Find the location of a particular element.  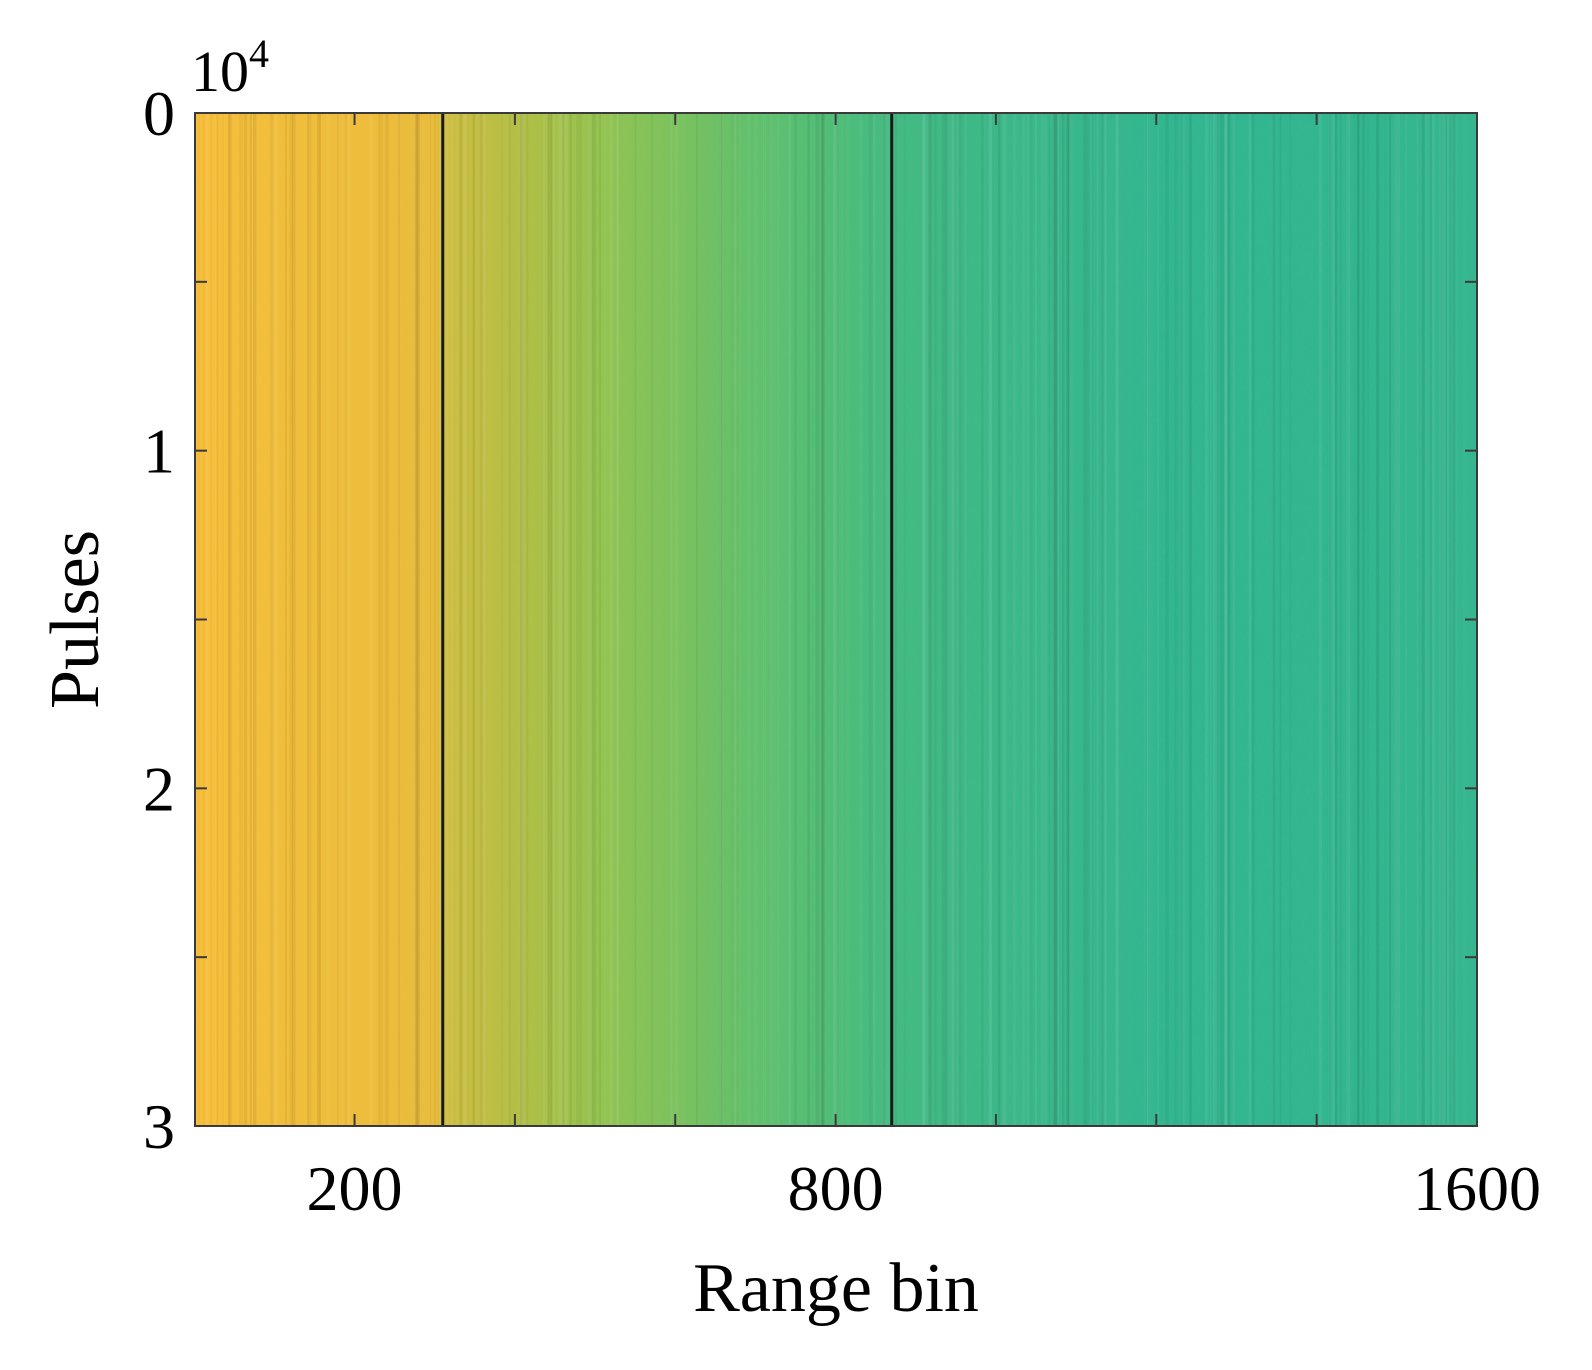

x-tick-label: 1600 is located at coordinates (1477, 1188).